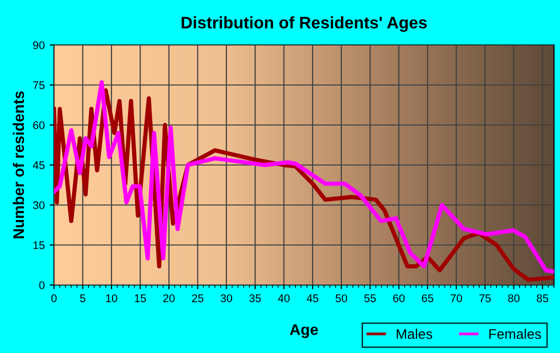 The width and height of the screenshot is (560, 353). What do you see at coordinates (18, 164) in the screenshot?
I see `y-axis-title: Number of residents` at bounding box center [18, 164].